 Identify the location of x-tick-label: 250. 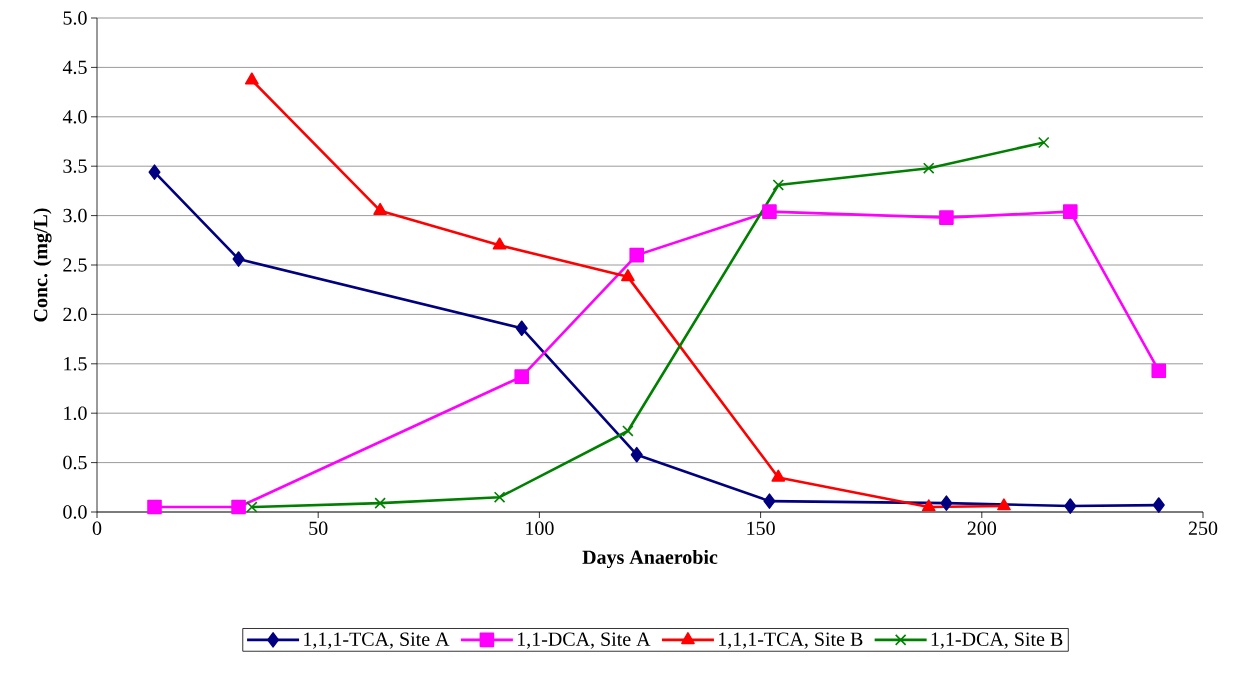
(1203, 528).